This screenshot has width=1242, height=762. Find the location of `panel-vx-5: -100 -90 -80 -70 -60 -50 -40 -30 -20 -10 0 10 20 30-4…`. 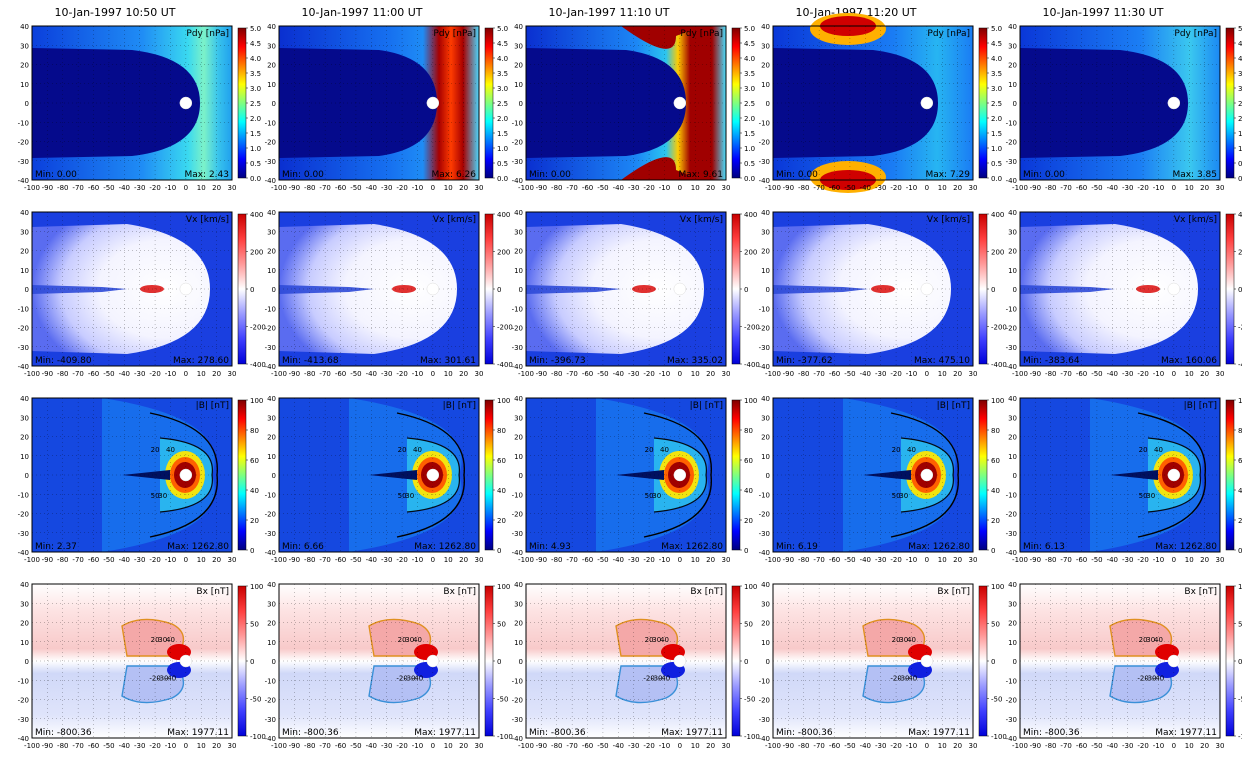

panel-vx-5: -100 -90 -80 -70 -60 -50 -40 -30 -20 -10 0 10 20 30-4… is located at coordinates (1124, 293).